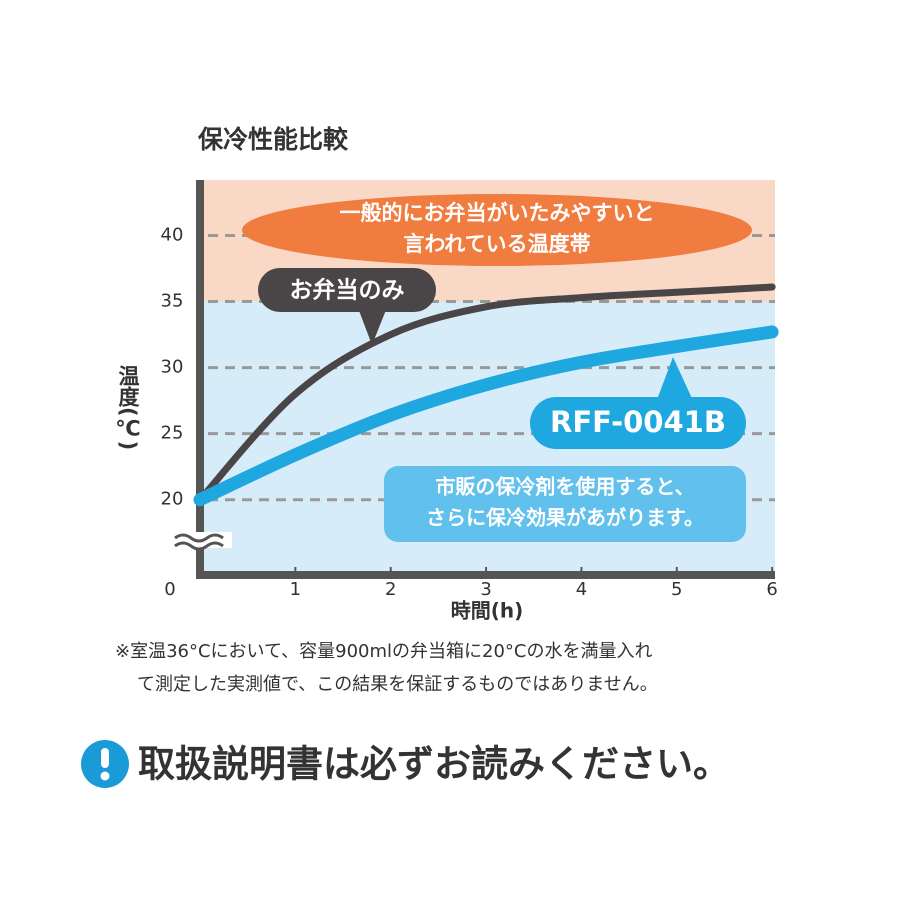 This screenshot has width=900, height=900. I want to click on warning-icon, so click(105, 764).